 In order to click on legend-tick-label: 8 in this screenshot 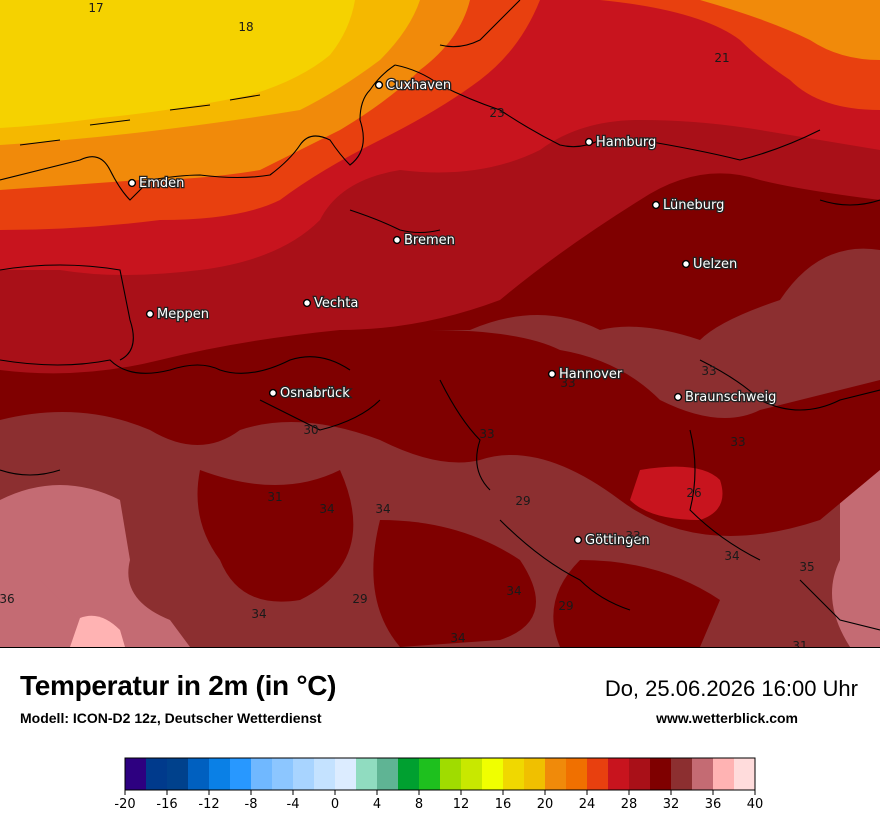, I will do `click(419, 804)`.